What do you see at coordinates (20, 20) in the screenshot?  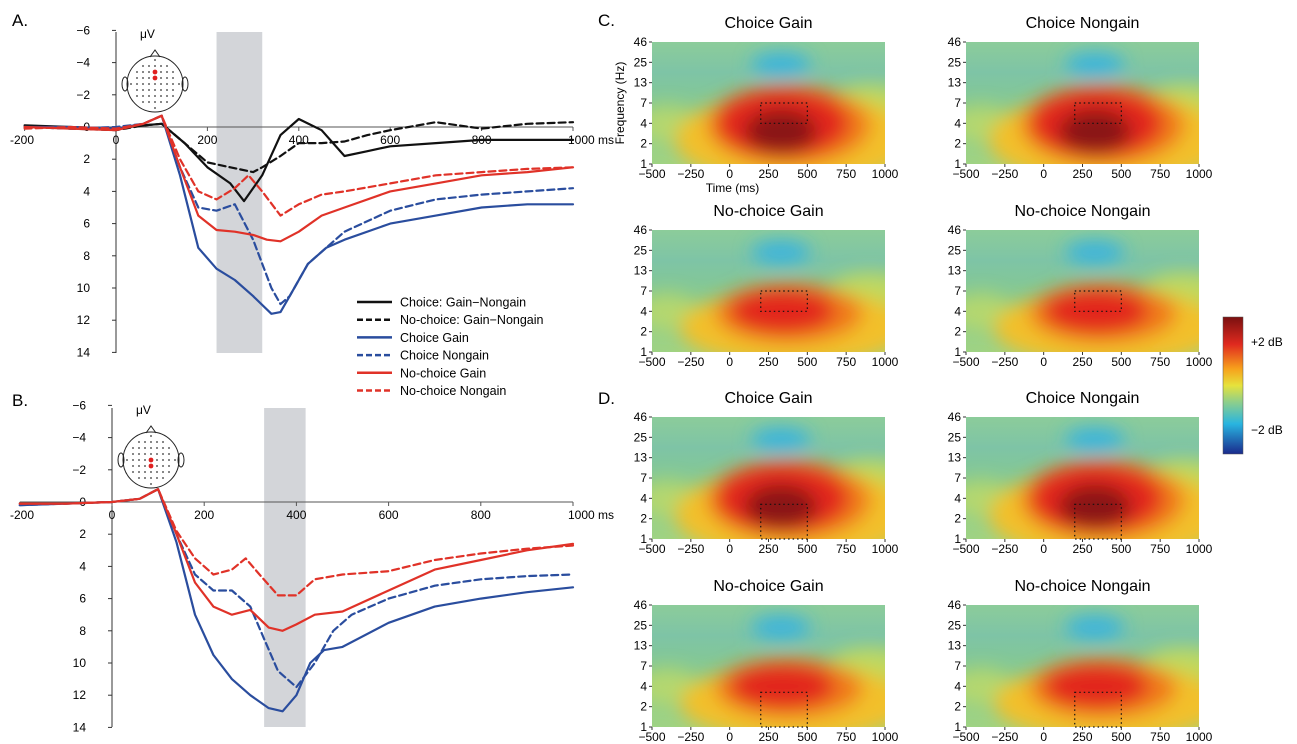 I see `panel-label-a: A.` at bounding box center [20, 20].